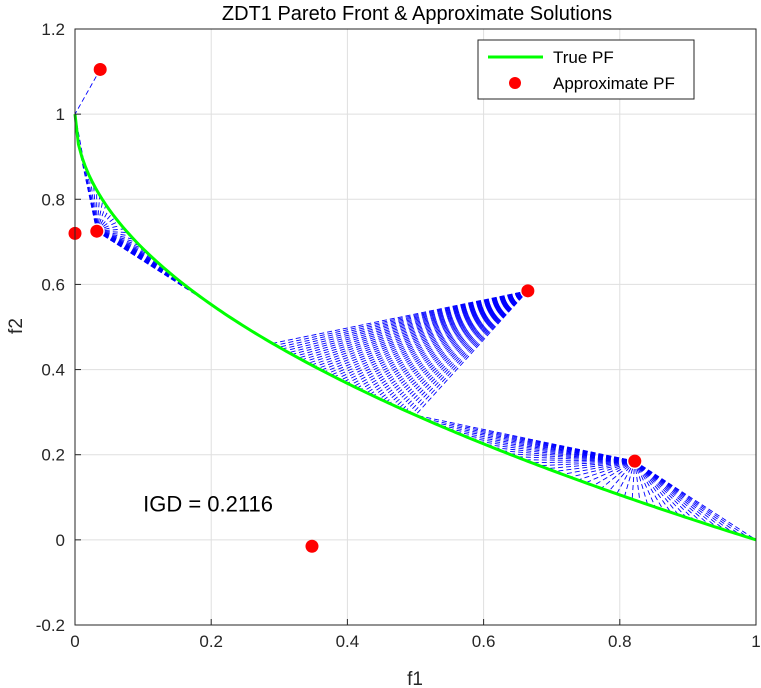  I want to click on legend-true-pf-label: True PF, so click(583, 57).